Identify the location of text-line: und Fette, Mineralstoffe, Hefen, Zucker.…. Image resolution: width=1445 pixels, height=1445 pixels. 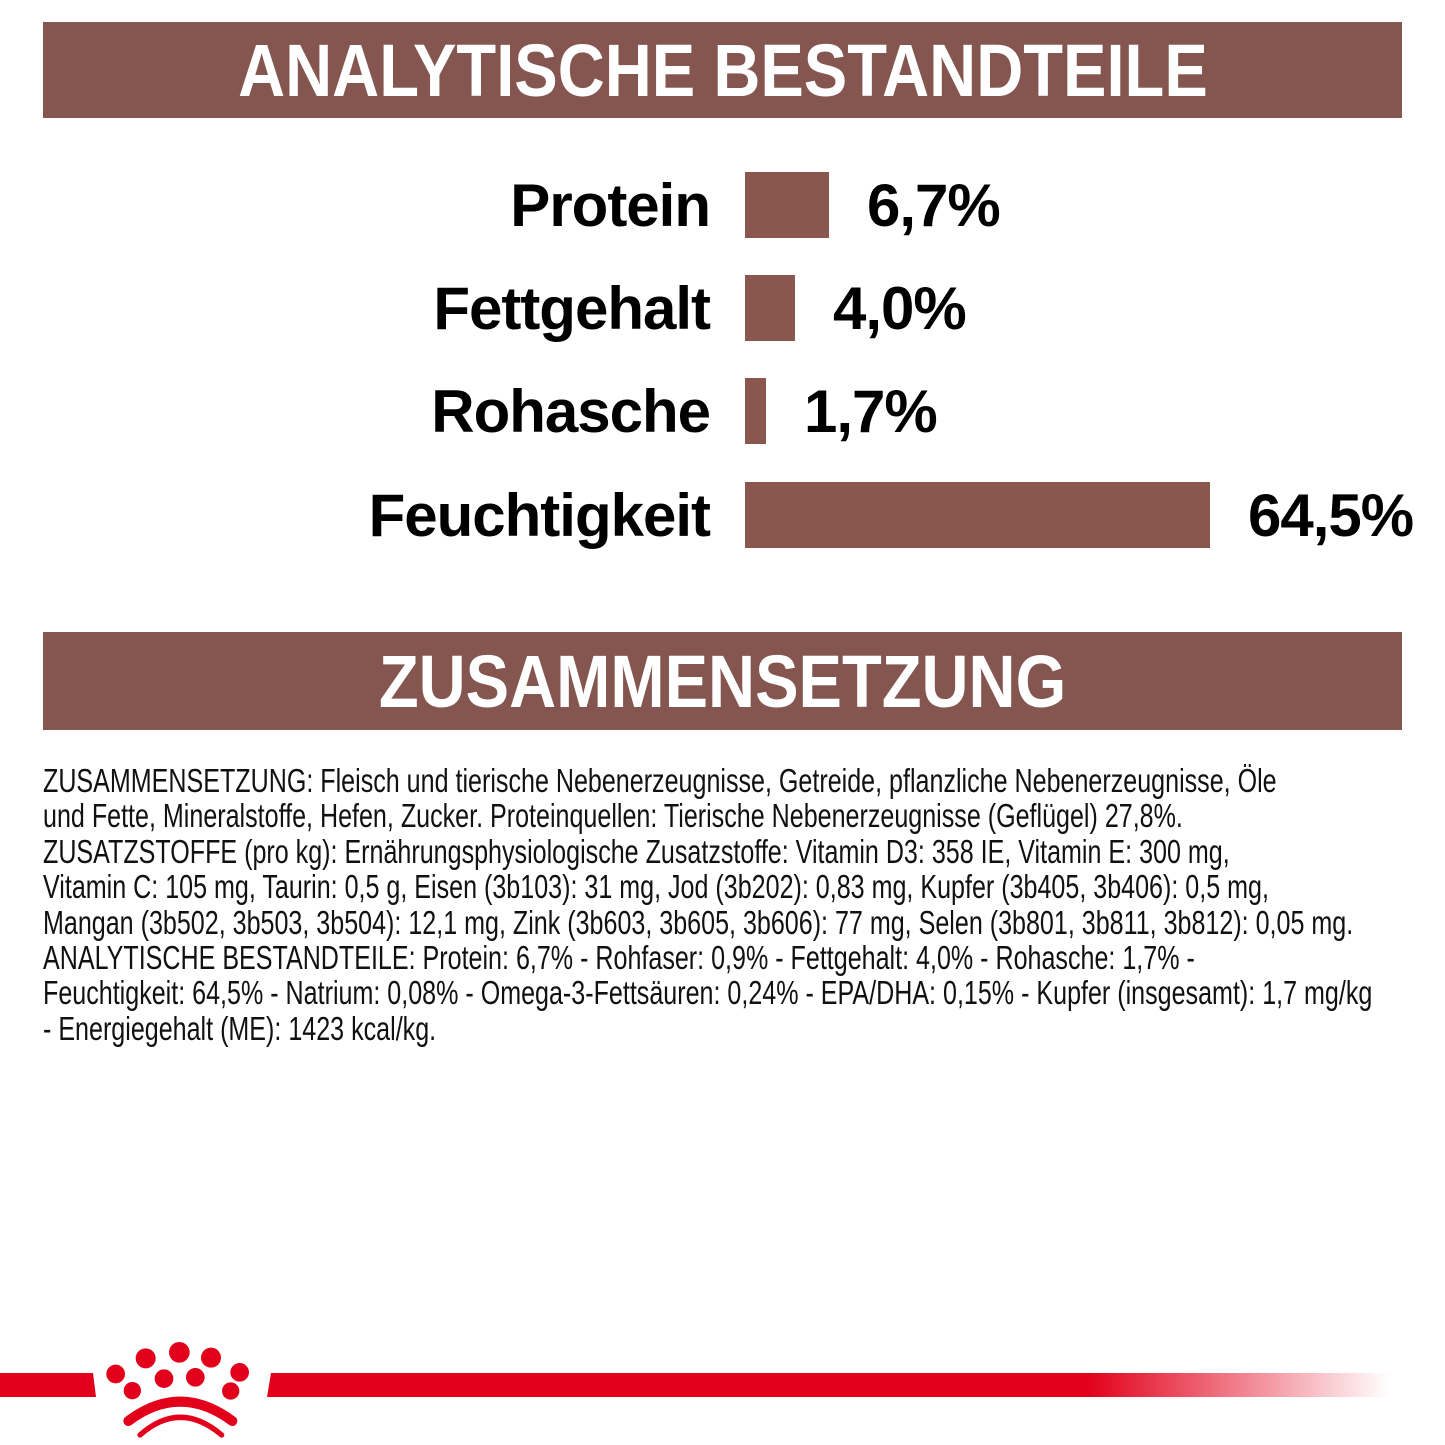
(613, 816).